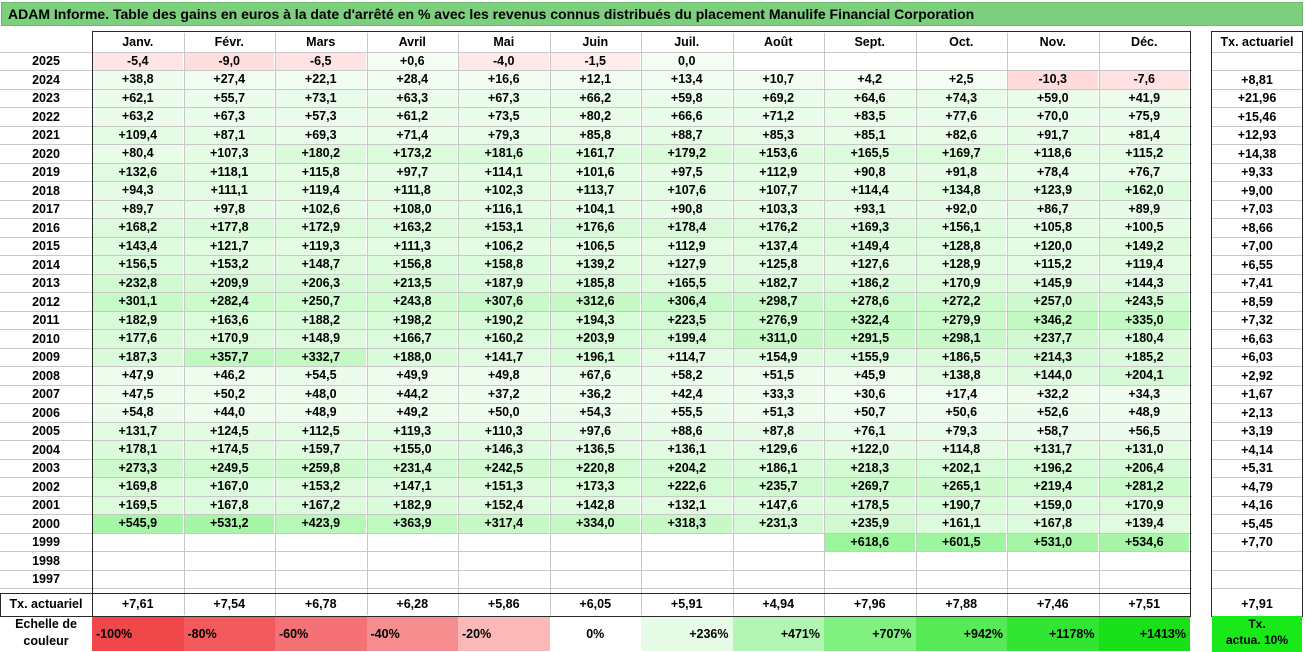 The image size is (1305, 652). Describe the element at coordinates (46, 634) in the screenshot. I see `color-scale-label: Echelle de couleur` at that location.